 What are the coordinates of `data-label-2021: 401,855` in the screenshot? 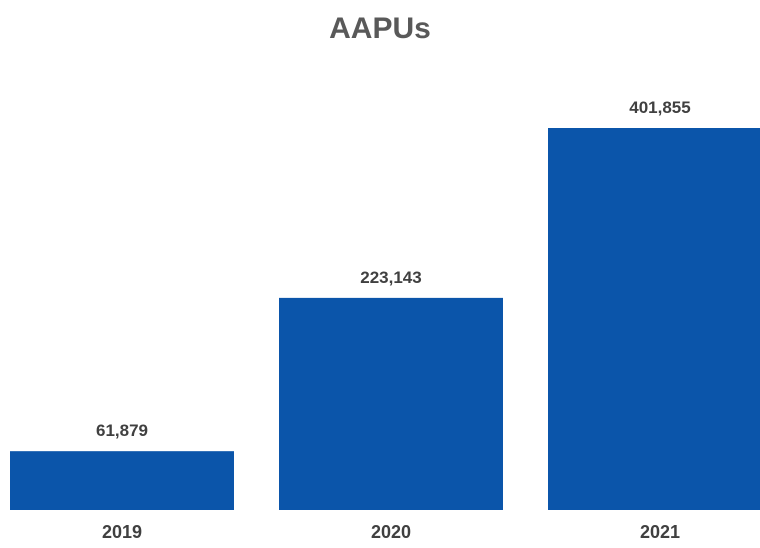 It's located at (659, 107).